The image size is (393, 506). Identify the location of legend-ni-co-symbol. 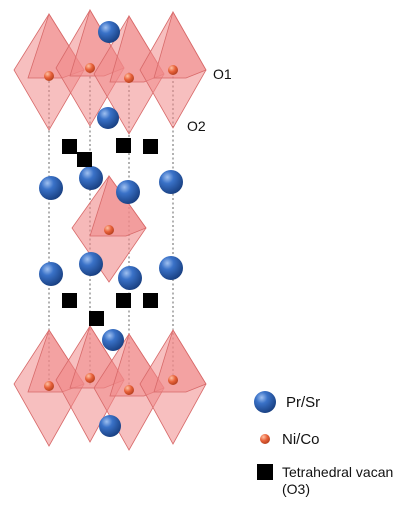
(265, 439).